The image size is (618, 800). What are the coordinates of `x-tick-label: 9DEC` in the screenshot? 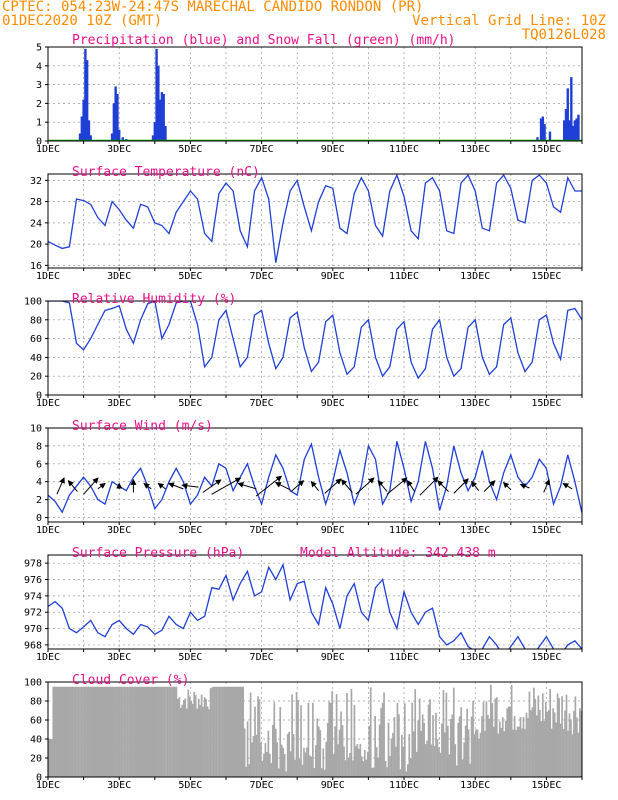 It's located at (333, 276).